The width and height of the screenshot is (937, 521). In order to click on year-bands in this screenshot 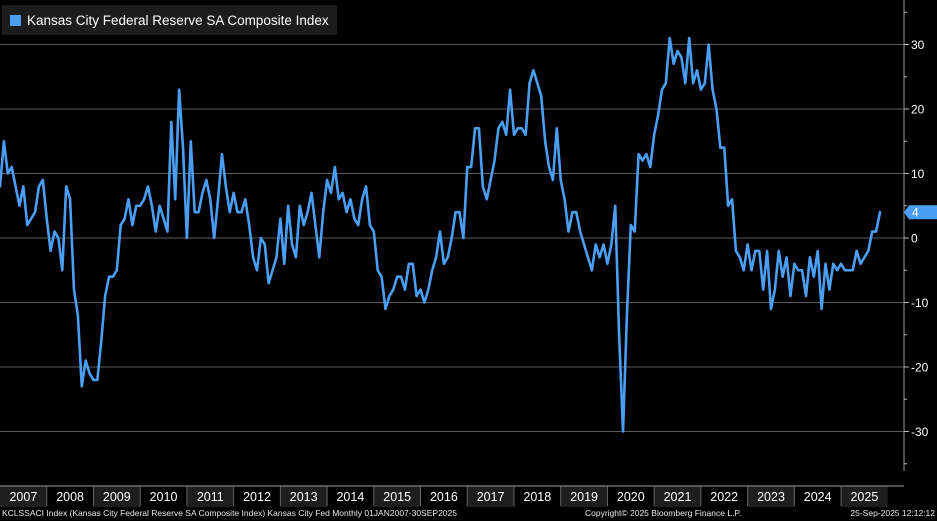, I will do `click(444, 496)`.